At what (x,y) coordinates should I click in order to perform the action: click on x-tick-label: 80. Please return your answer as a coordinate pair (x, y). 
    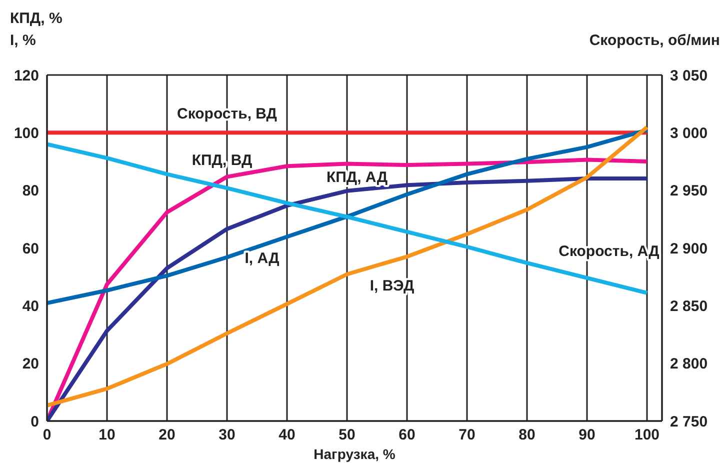
    Looking at the image, I should click on (527, 435).